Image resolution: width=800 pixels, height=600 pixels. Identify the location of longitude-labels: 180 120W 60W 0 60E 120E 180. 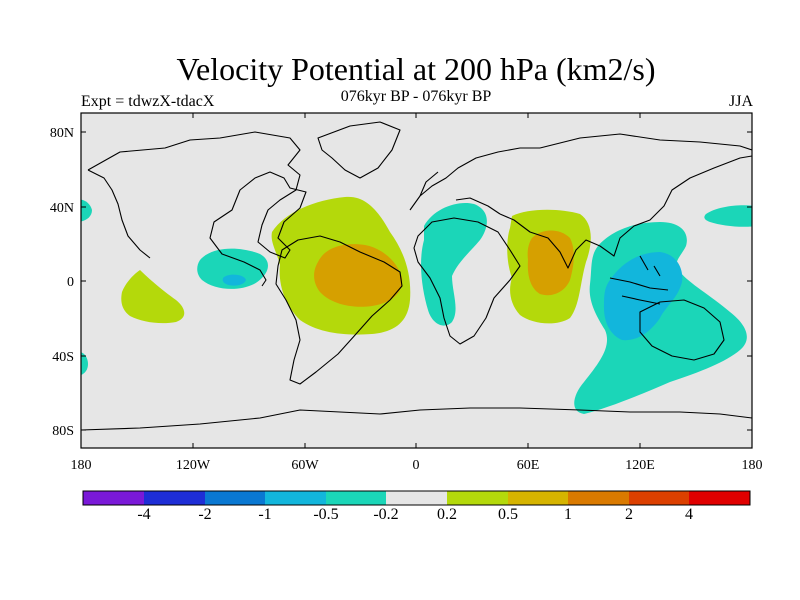
(417, 465).